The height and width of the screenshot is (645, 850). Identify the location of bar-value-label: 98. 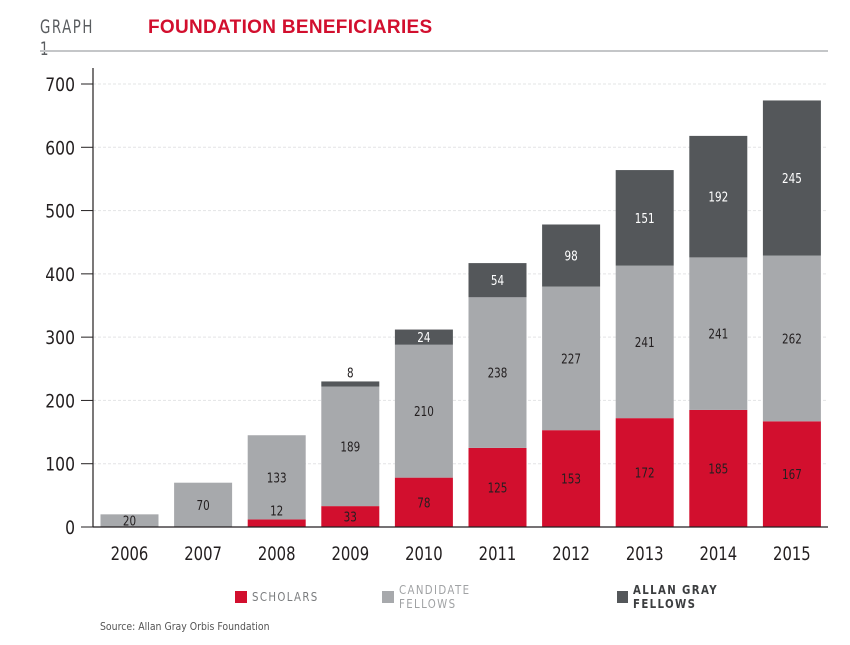
(570, 255).